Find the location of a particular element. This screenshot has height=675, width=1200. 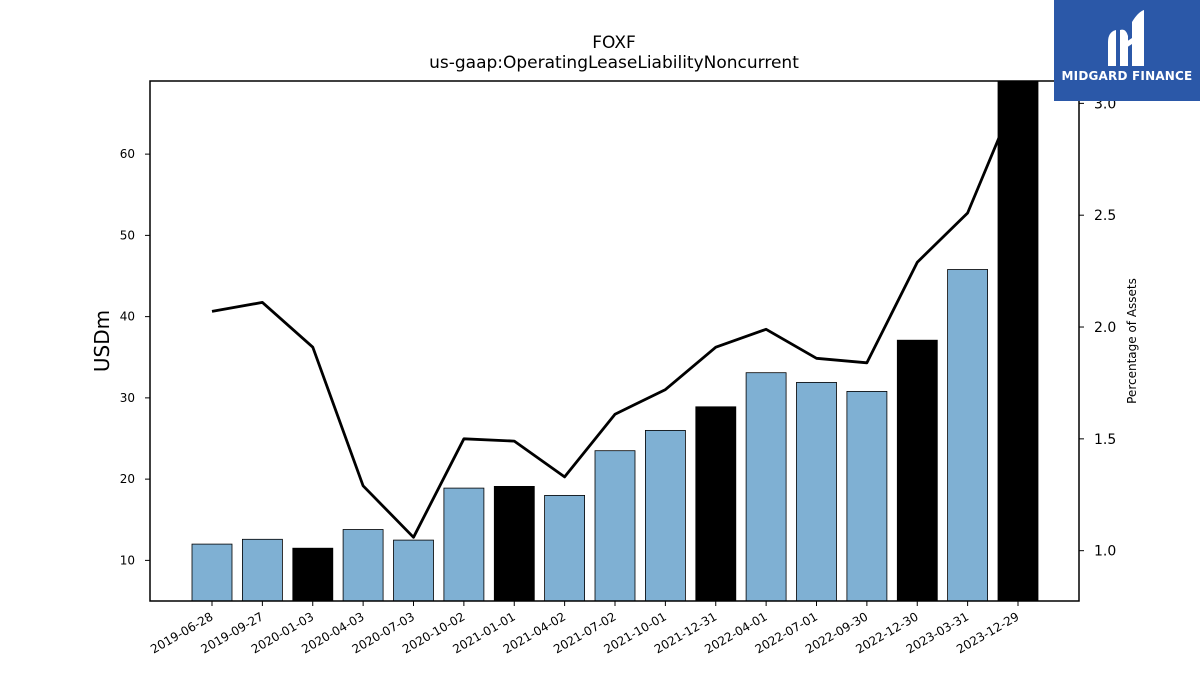

y-tick-label-right: 1.5 is located at coordinates (1105, 440).